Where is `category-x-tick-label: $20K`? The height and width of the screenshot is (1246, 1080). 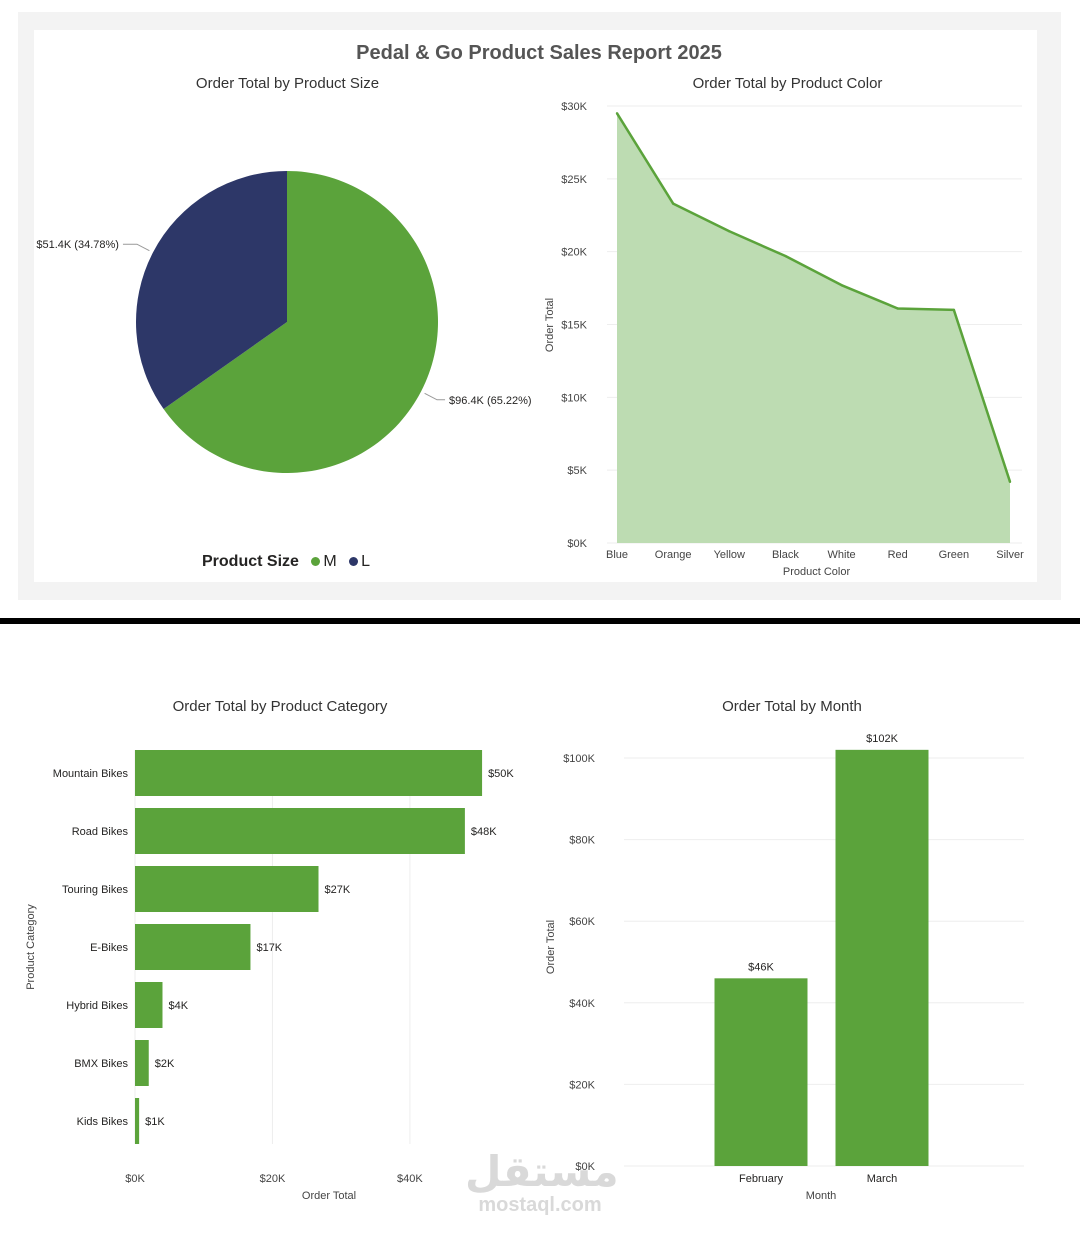 category-x-tick-label: $20K is located at coordinates (273, 1179).